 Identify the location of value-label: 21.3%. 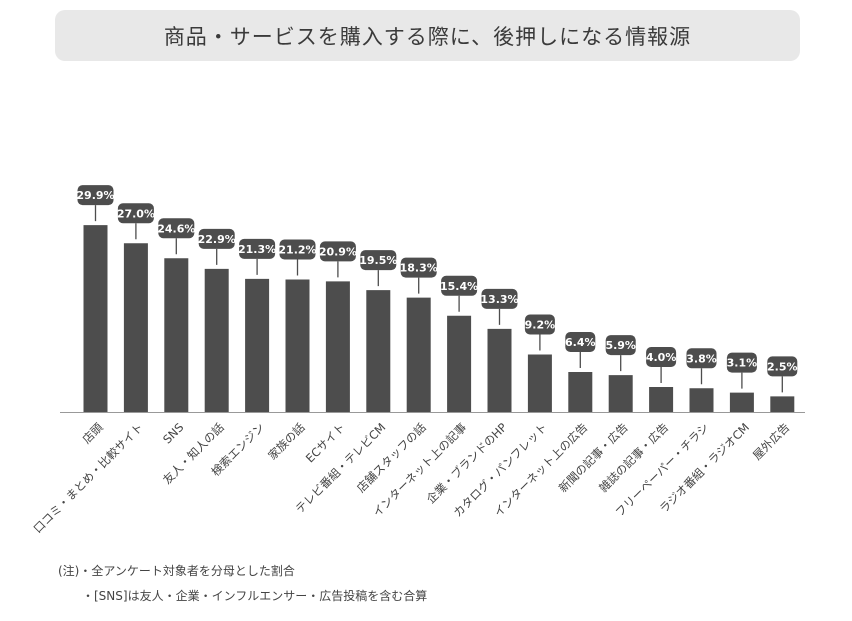
(257, 249).